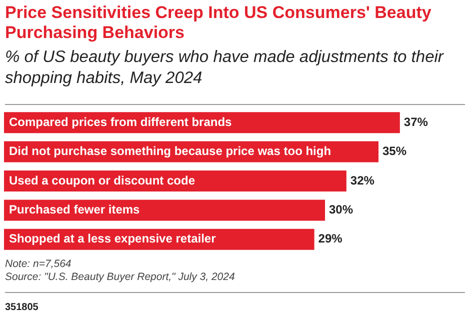  I want to click on chart-subtitle: % of US beauty buyers who have made adjustments to their shopping habits, May 2024, so click(225, 68).